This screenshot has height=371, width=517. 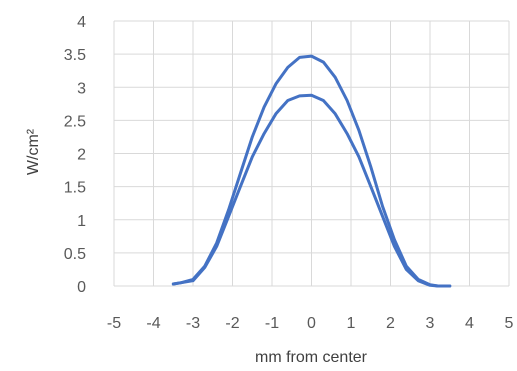 I want to click on y-tick-label: 3, so click(x=81, y=88).